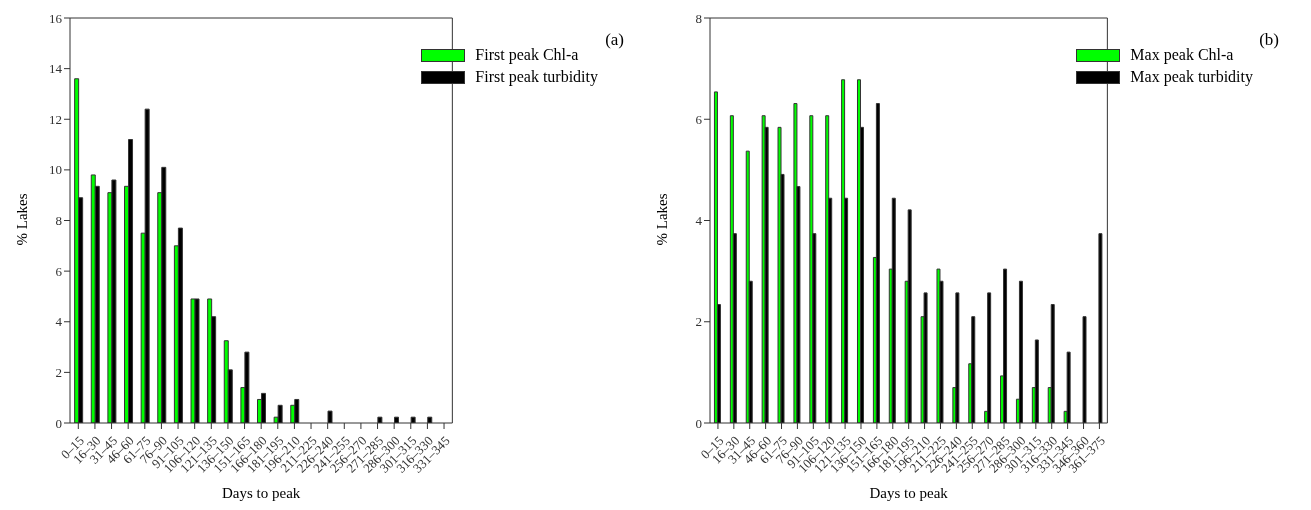  Describe the element at coordinates (527, 55) in the screenshot. I see `legend-label: First peak Chl-a` at that location.